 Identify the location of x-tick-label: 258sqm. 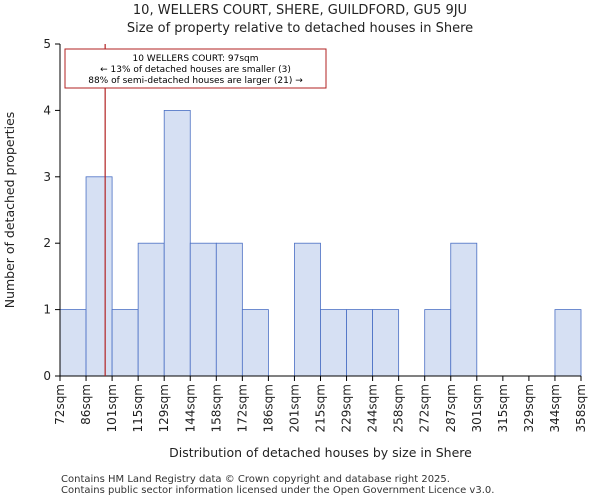
(399, 408).